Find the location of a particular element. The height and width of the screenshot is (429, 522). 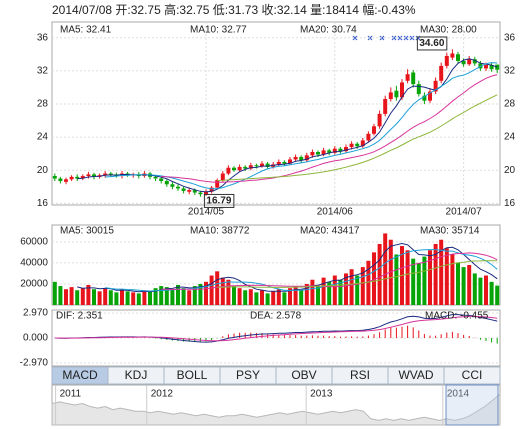

year-label: 2013 is located at coordinates (321, 394).